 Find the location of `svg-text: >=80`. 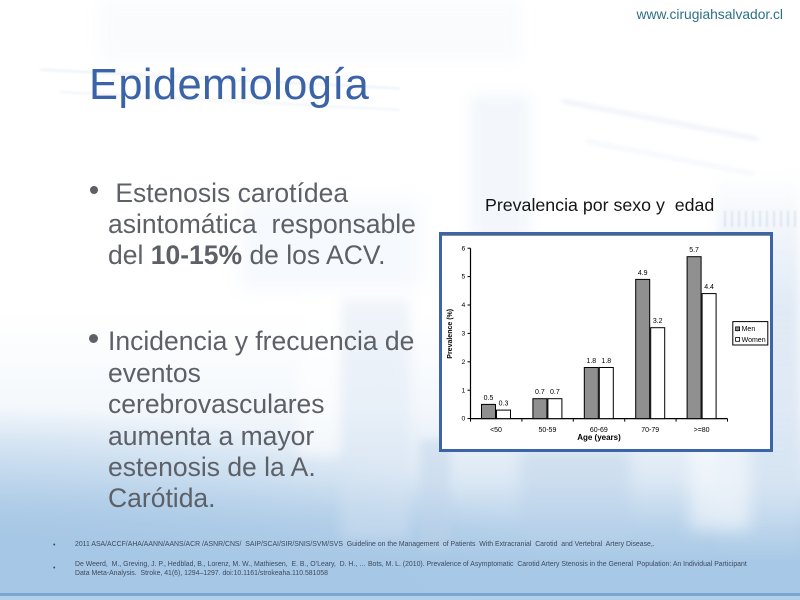

svg-text: >=80 is located at coordinates (702, 430).